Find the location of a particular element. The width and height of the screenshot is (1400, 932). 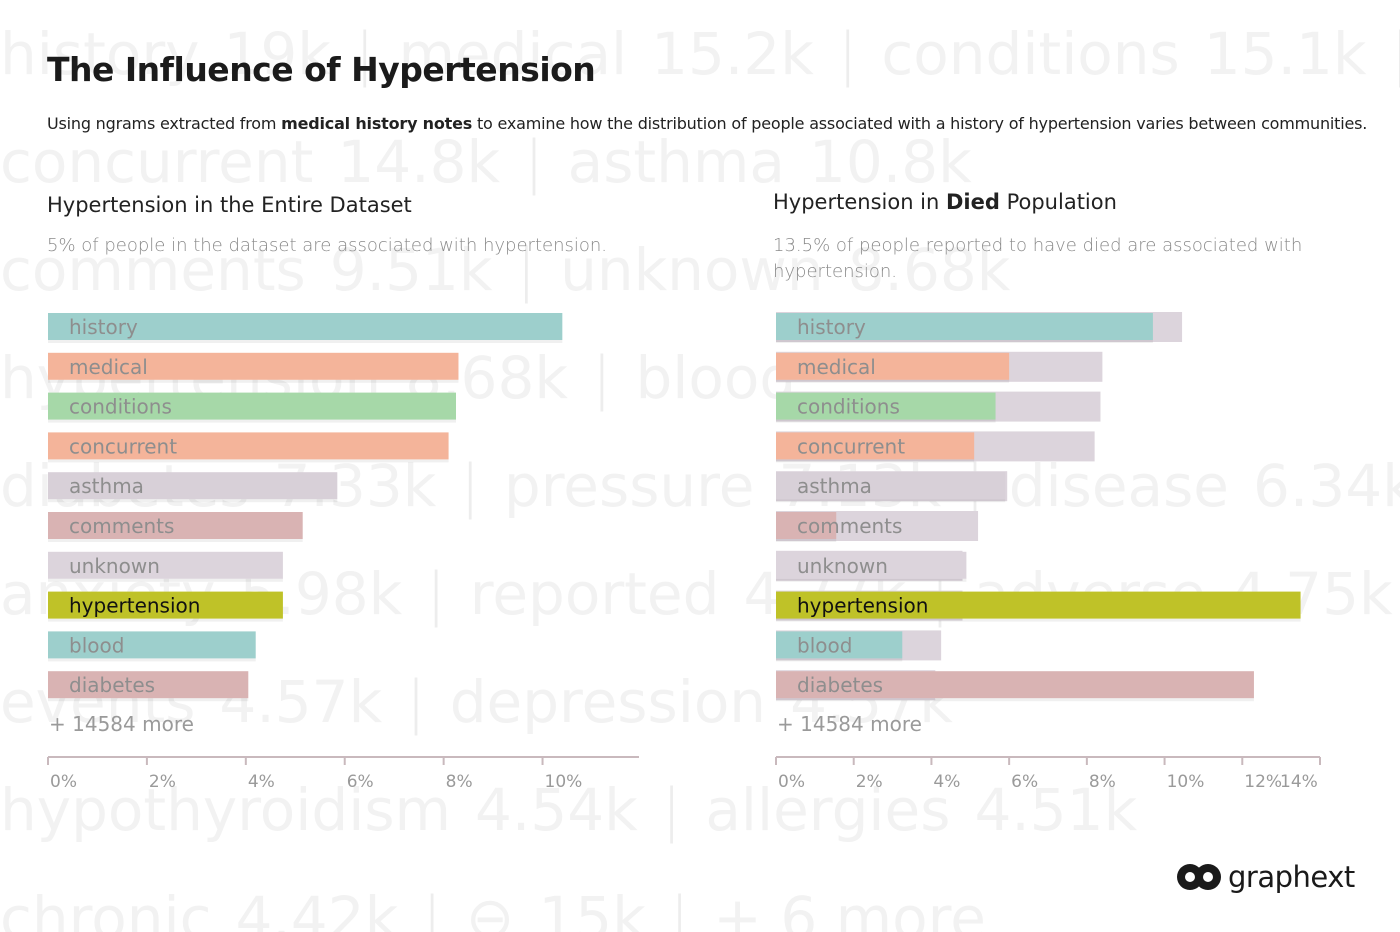

bar-row-concurrent: concurrent is located at coordinates (935, 447).